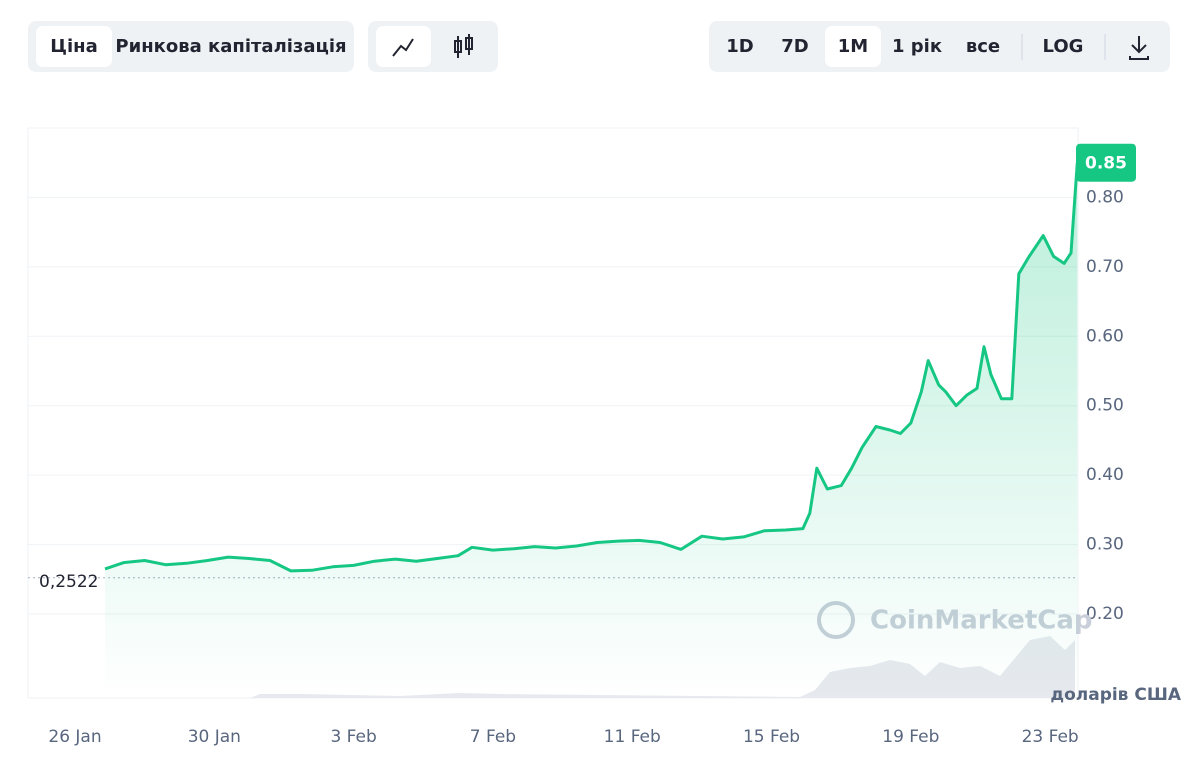 This screenshot has width=1200, height=782. Describe the element at coordinates (771, 737) in the screenshot. I see `x-tick-label: 15 Feb` at that location.